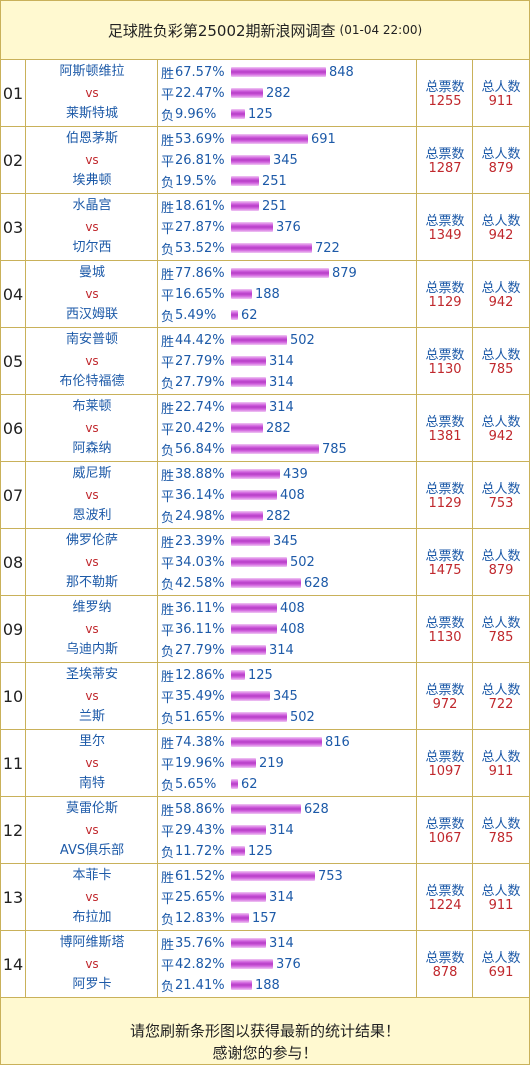  Describe the element at coordinates (501, 503) in the screenshot. I see `total-people-value: 753` at that location.